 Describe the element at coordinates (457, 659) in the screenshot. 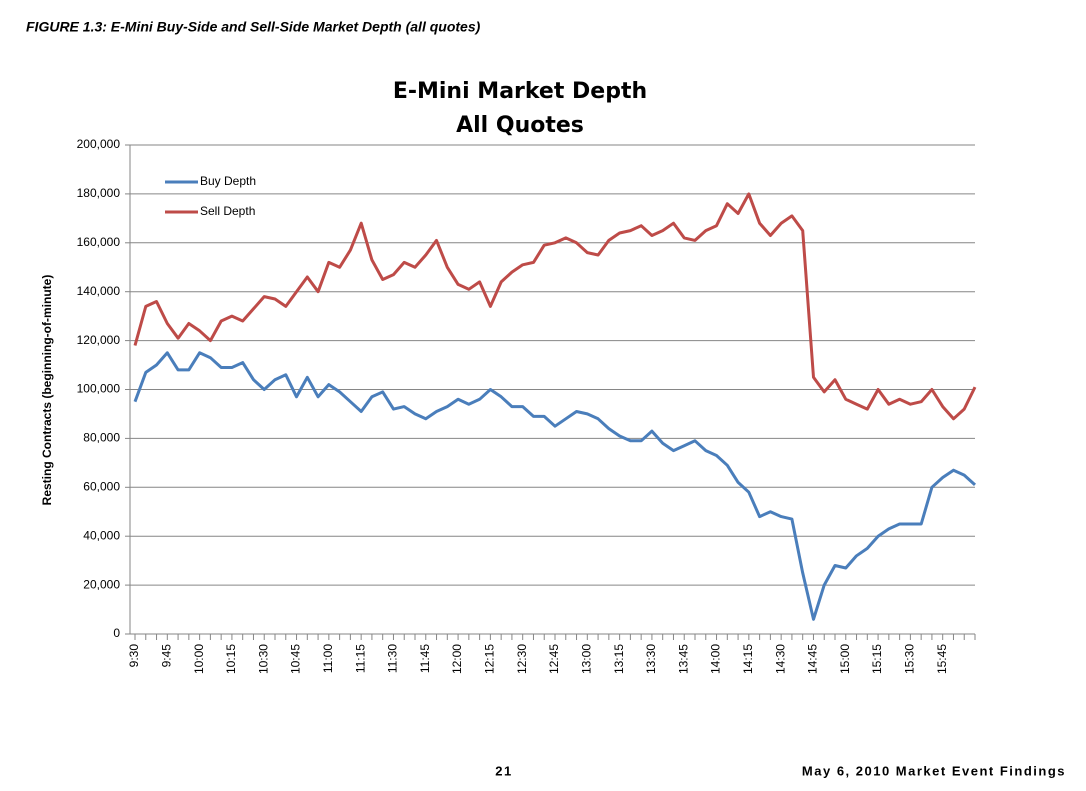

I see `x-tick-label: 12:00` at that location.